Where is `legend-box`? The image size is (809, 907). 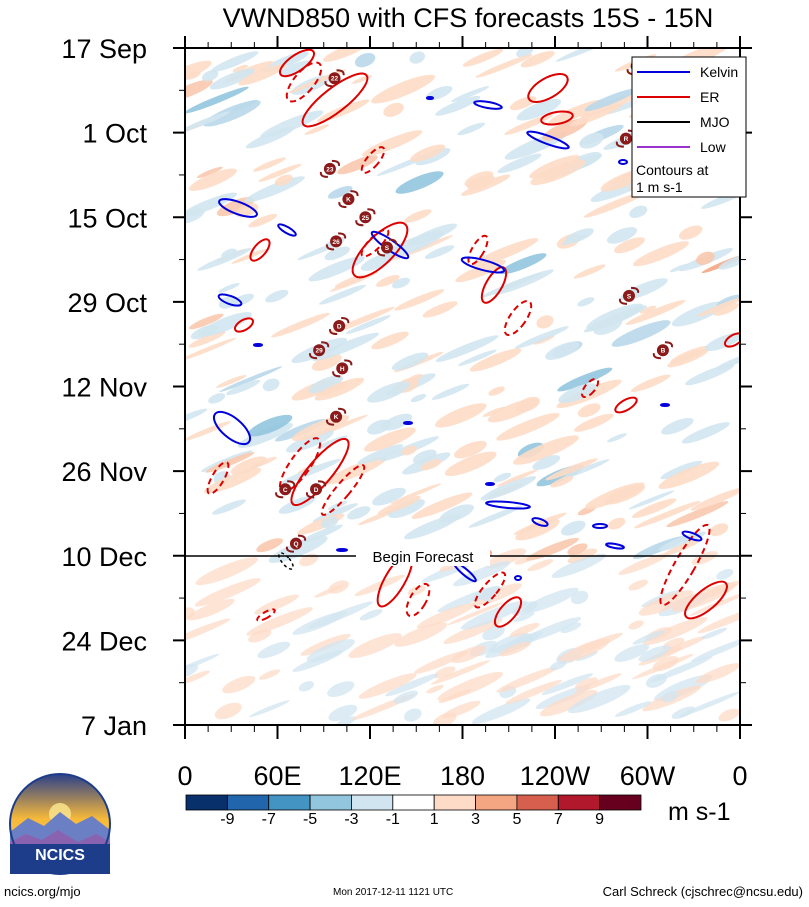
legend-box is located at coordinates (689, 127).